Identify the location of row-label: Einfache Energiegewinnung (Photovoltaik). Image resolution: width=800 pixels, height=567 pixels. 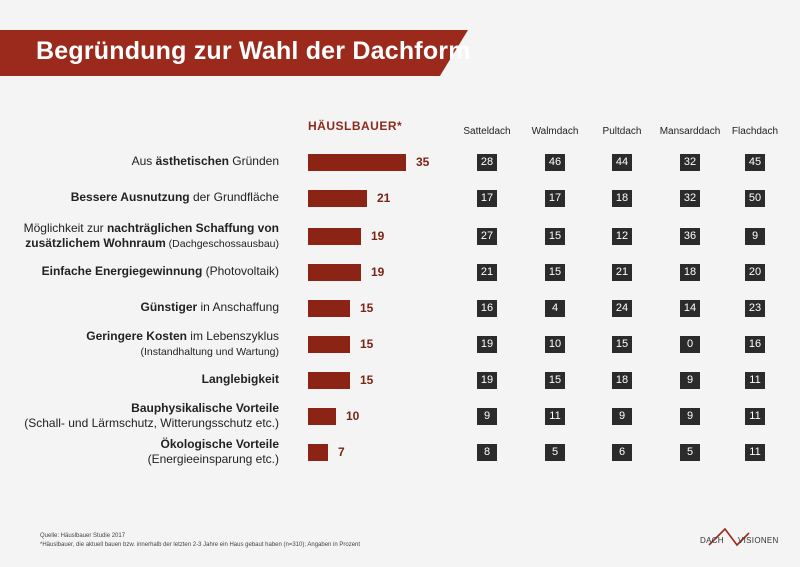
(160, 271).